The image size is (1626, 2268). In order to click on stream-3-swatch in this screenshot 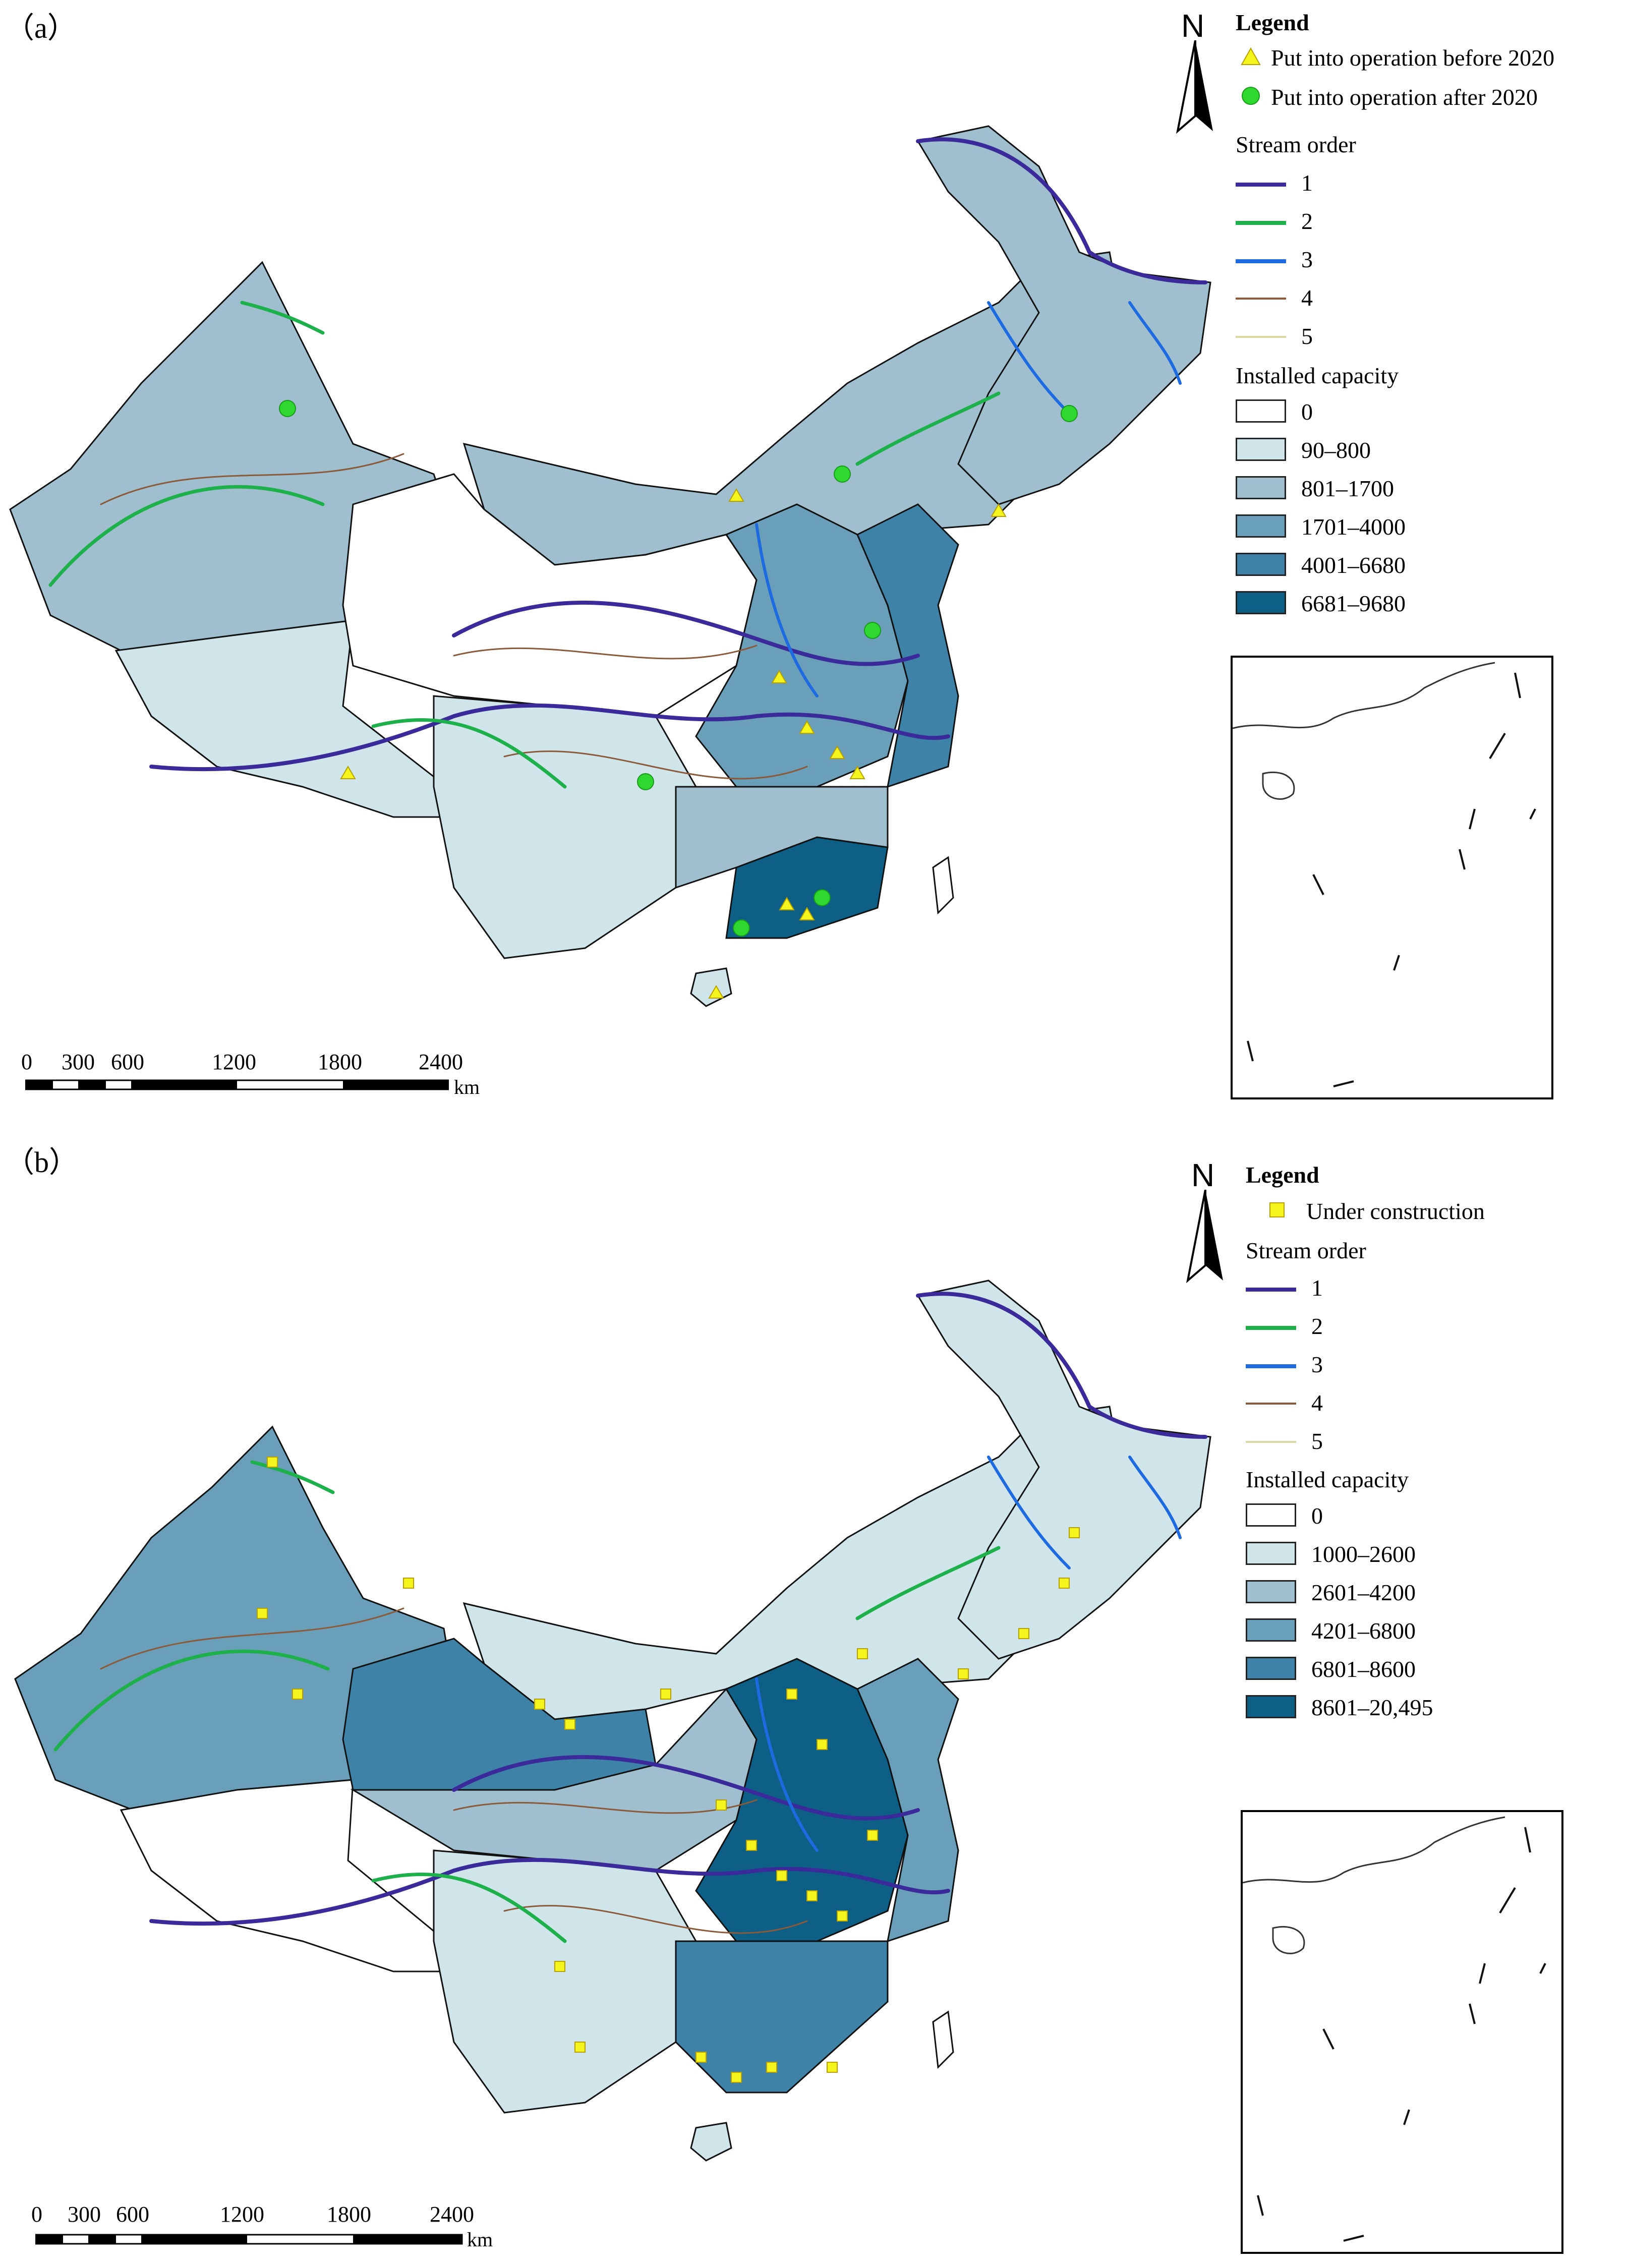, I will do `click(1261, 261)`.